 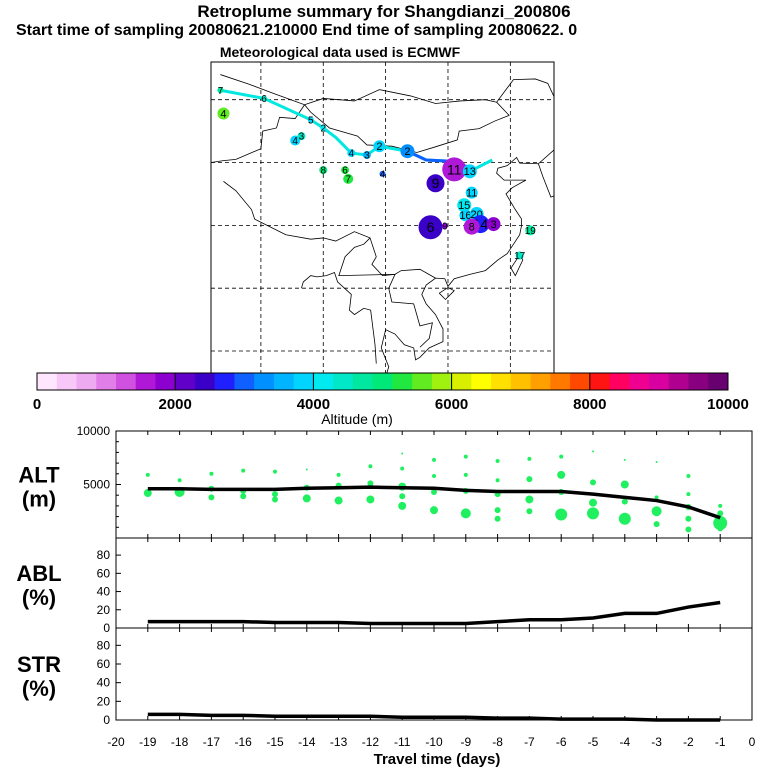 I want to click on x-tick-label: -3, so click(x=656, y=742).